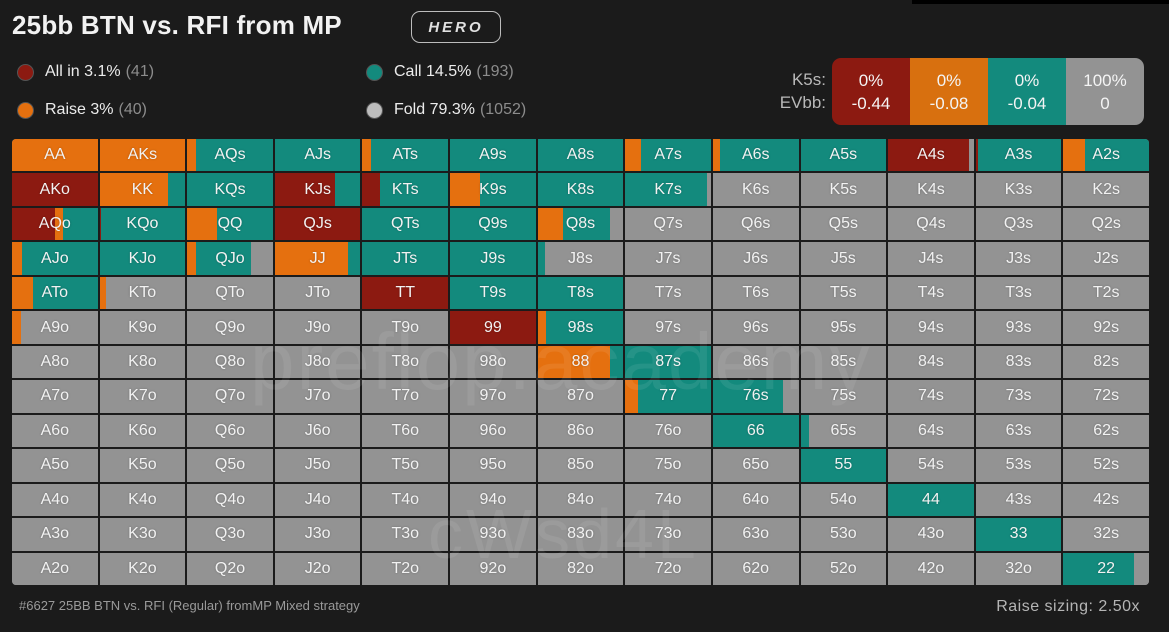 Image resolution: width=1169 pixels, height=632 pixels. Describe the element at coordinates (230, 534) in the screenshot. I see `hand-cell: Q3o` at that location.